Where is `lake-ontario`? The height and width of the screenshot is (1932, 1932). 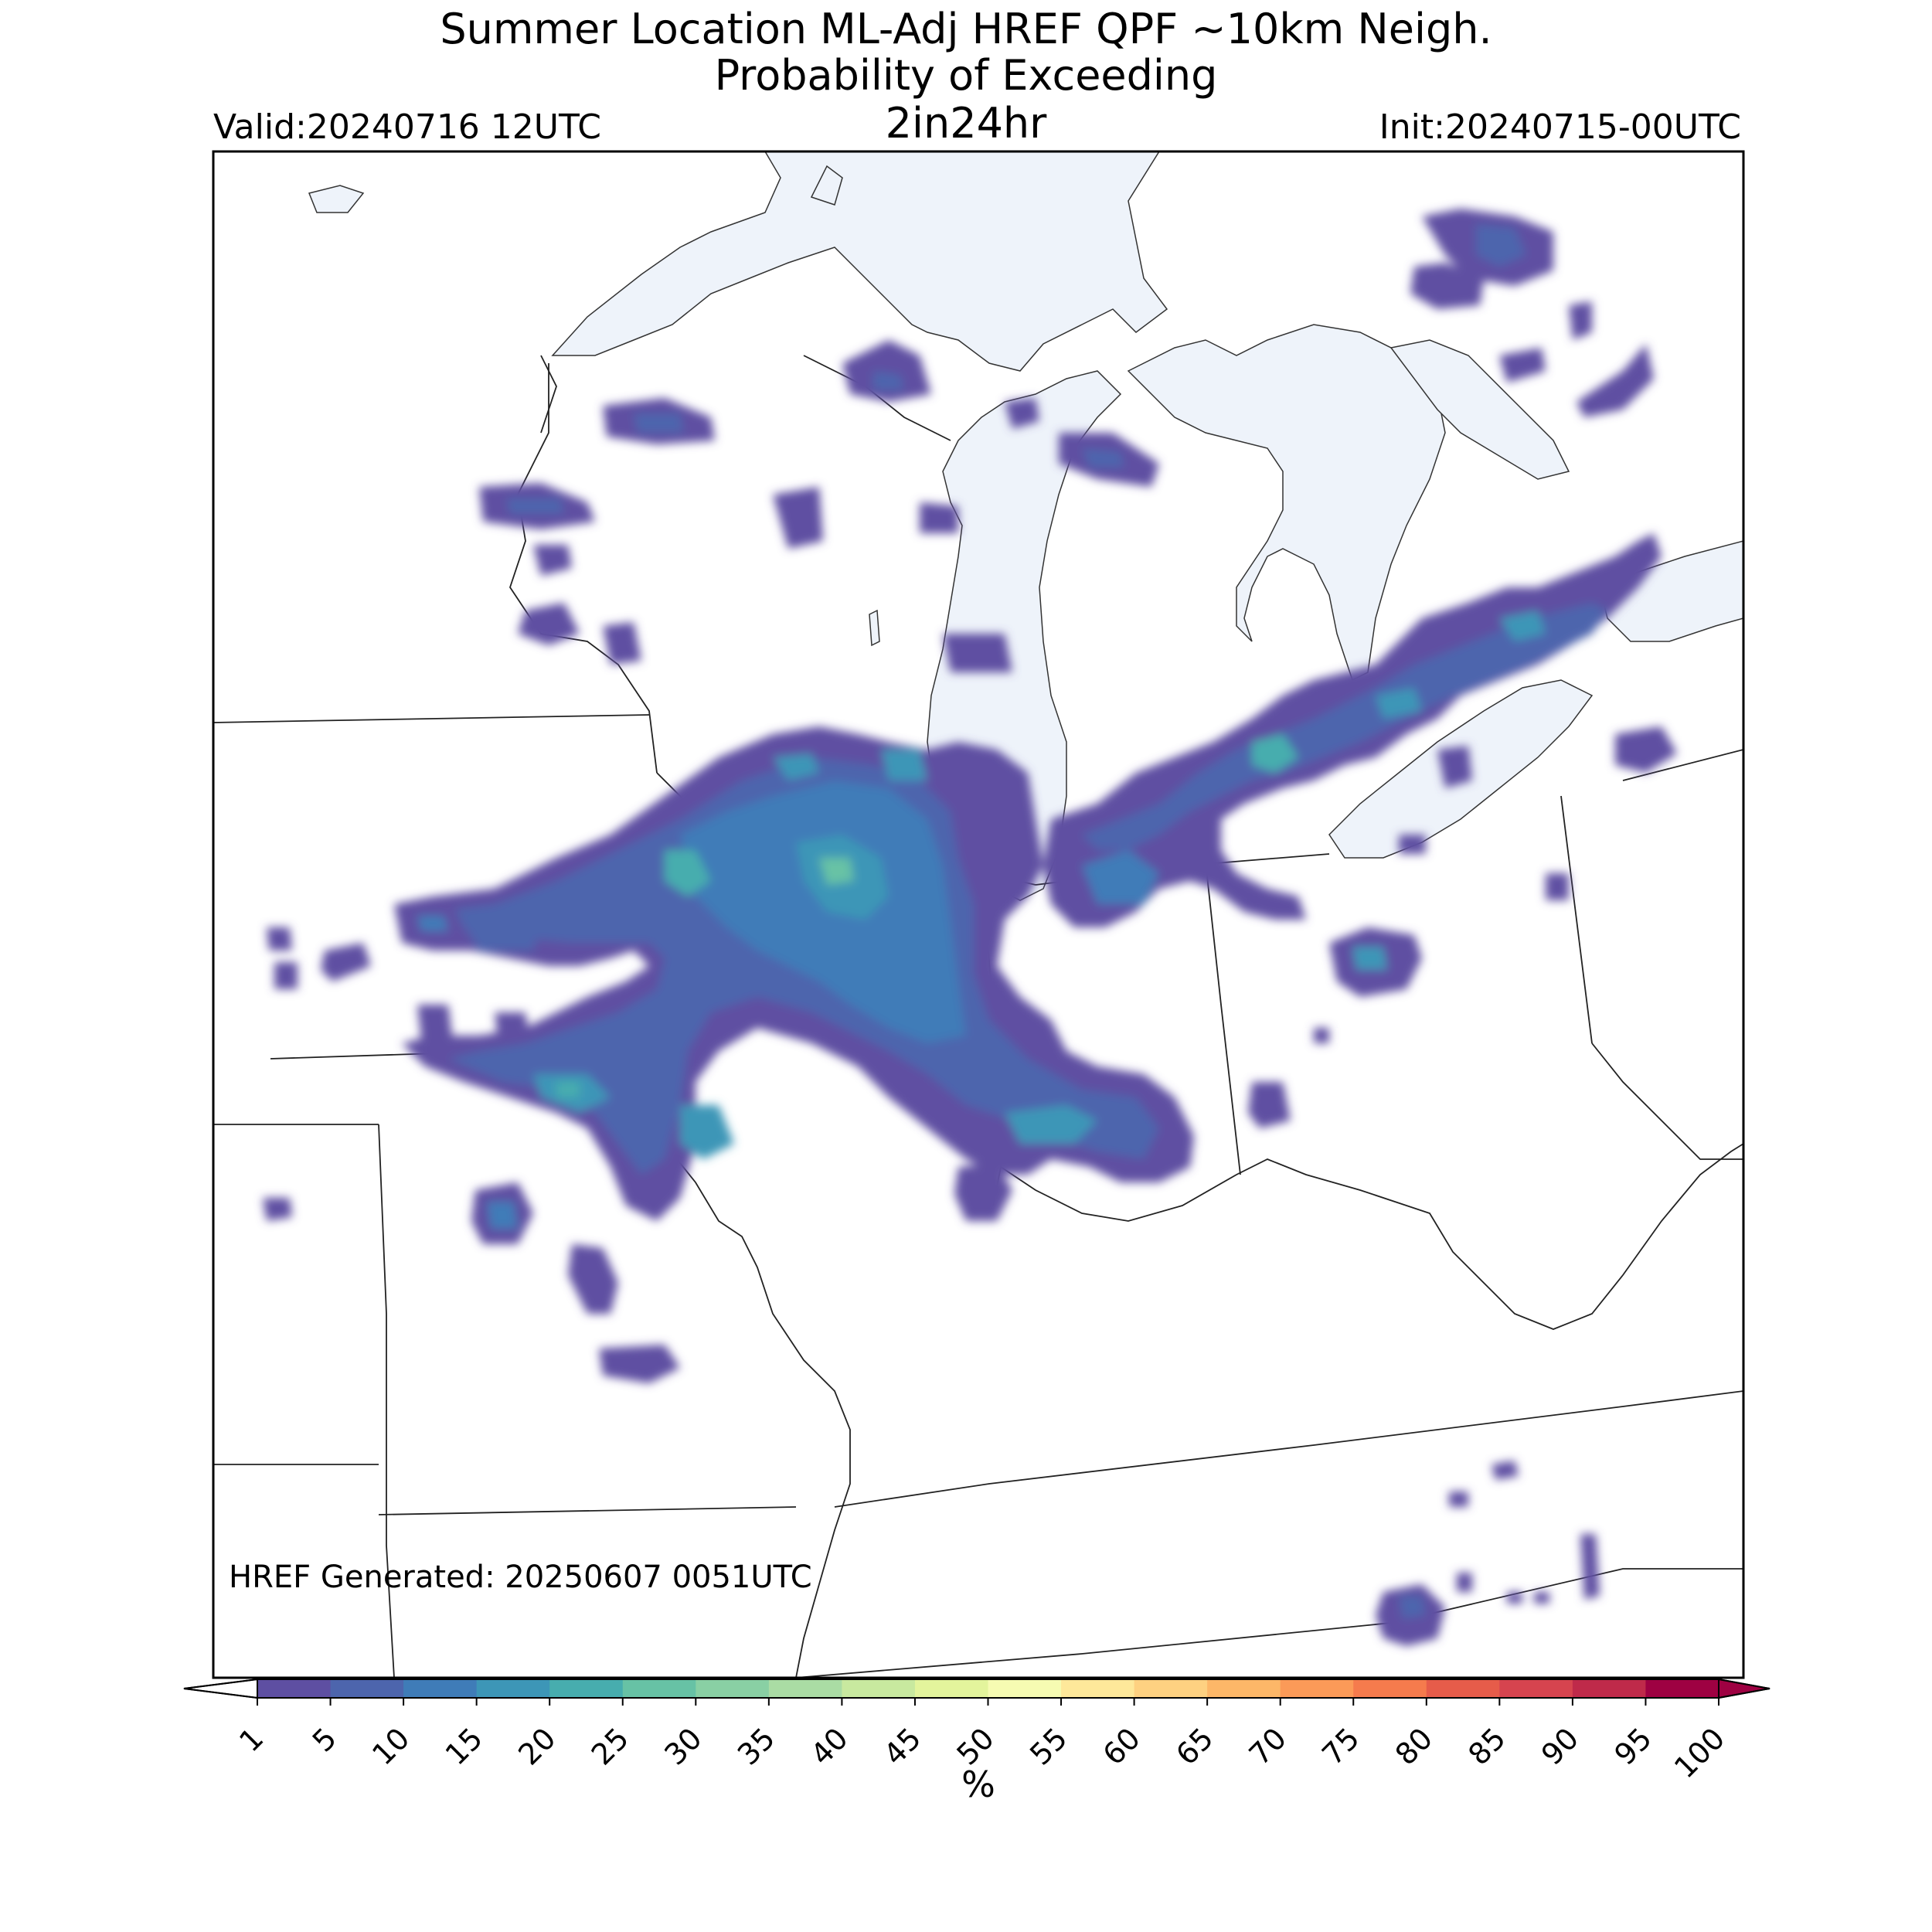
lake-ontario is located at coordinates (1671, 591).